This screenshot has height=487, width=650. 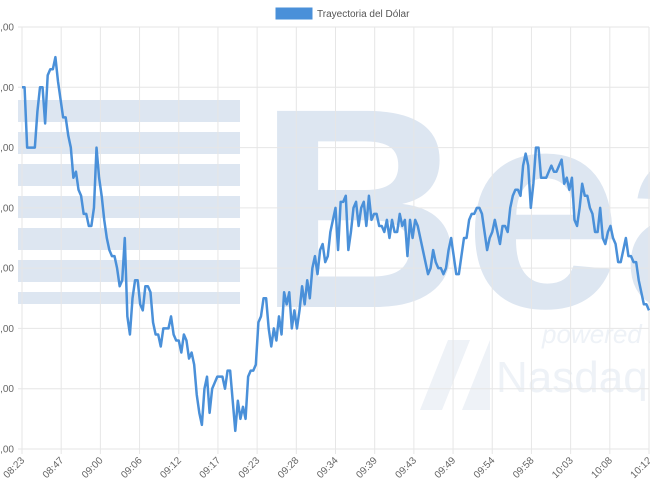 What do you see at coordinates (211, 468) in the screenshot?
I see `x-tick-label: 09:17` at bounding box center [211, 468].